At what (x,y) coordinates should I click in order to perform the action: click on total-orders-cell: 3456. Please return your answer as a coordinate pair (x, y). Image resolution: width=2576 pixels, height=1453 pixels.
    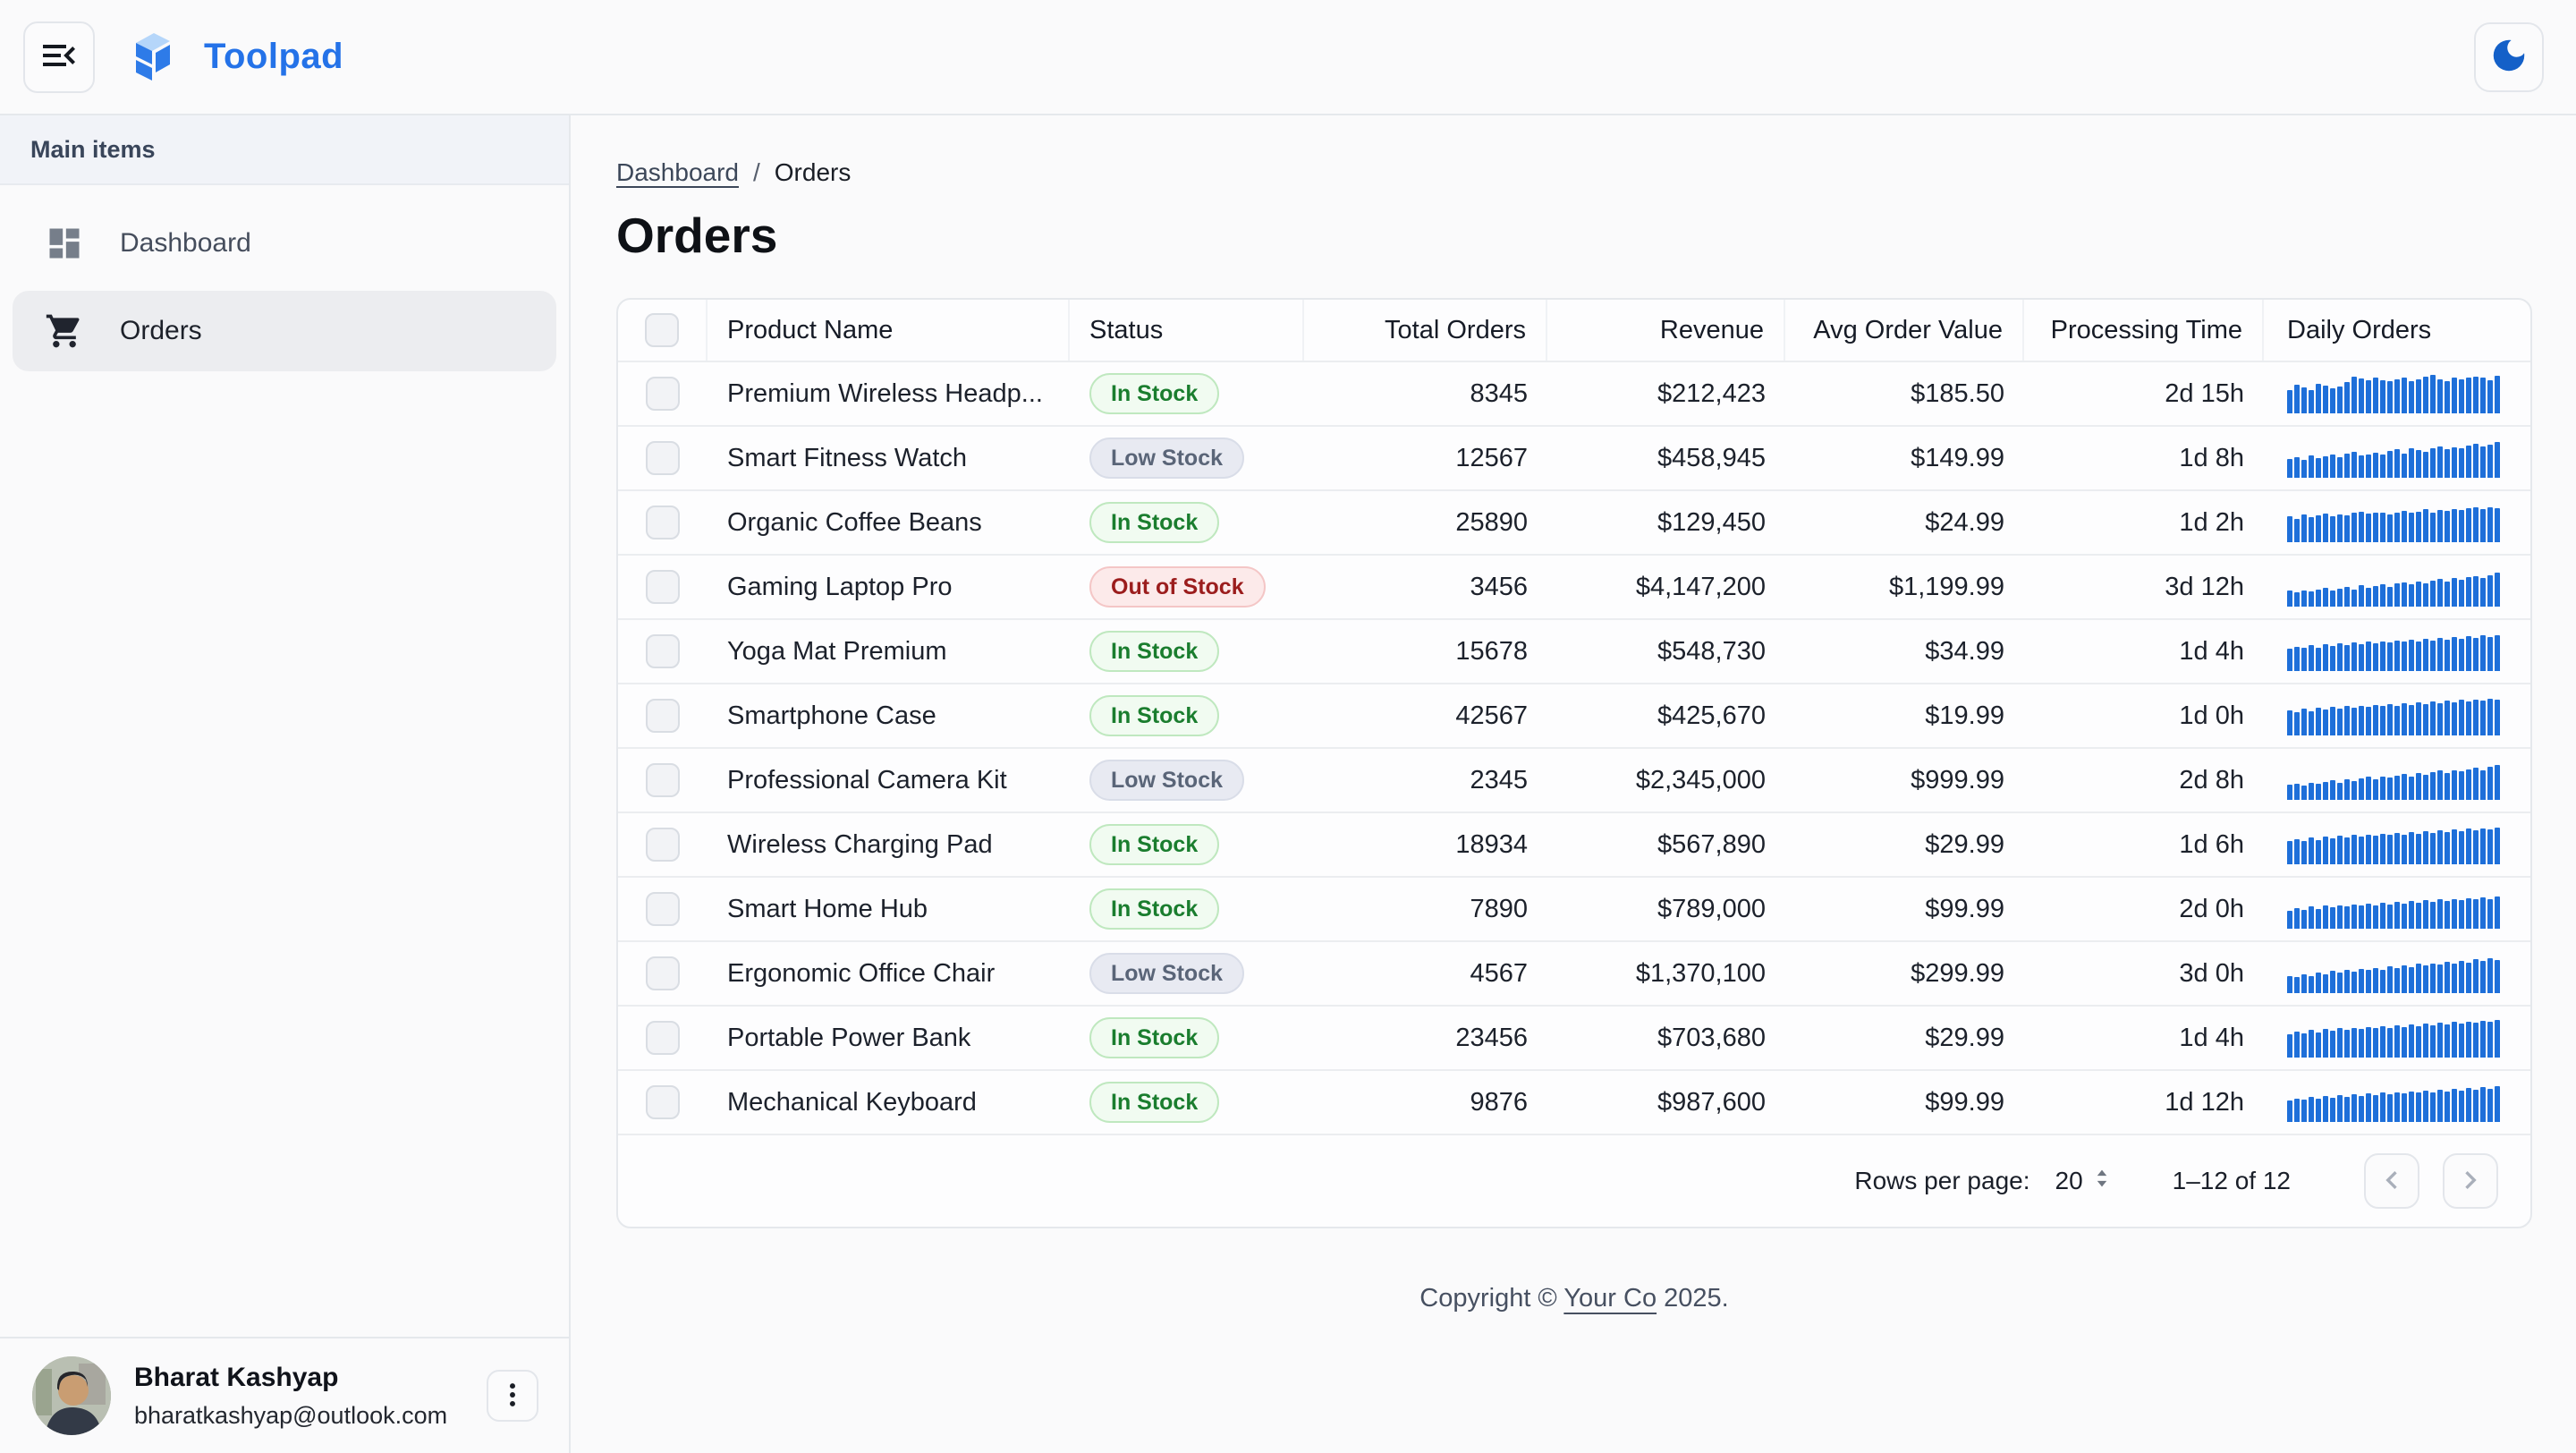
    Looking at the image, I should click on (1499, 586).